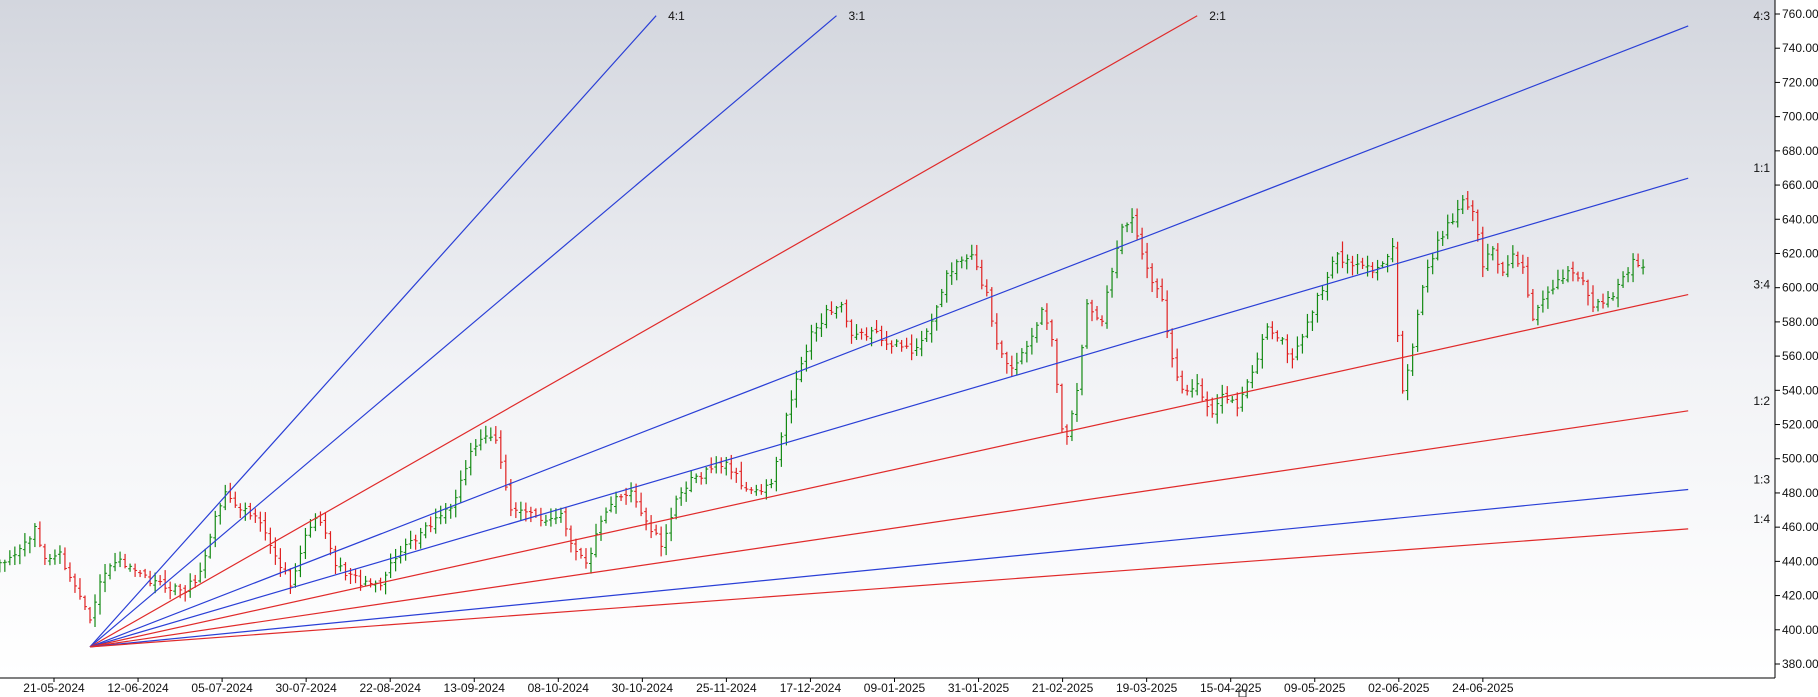 This screenshot has height=697, width=1818. I want to click on x-tick-label: 15-04-2025, so click(1231, 688).